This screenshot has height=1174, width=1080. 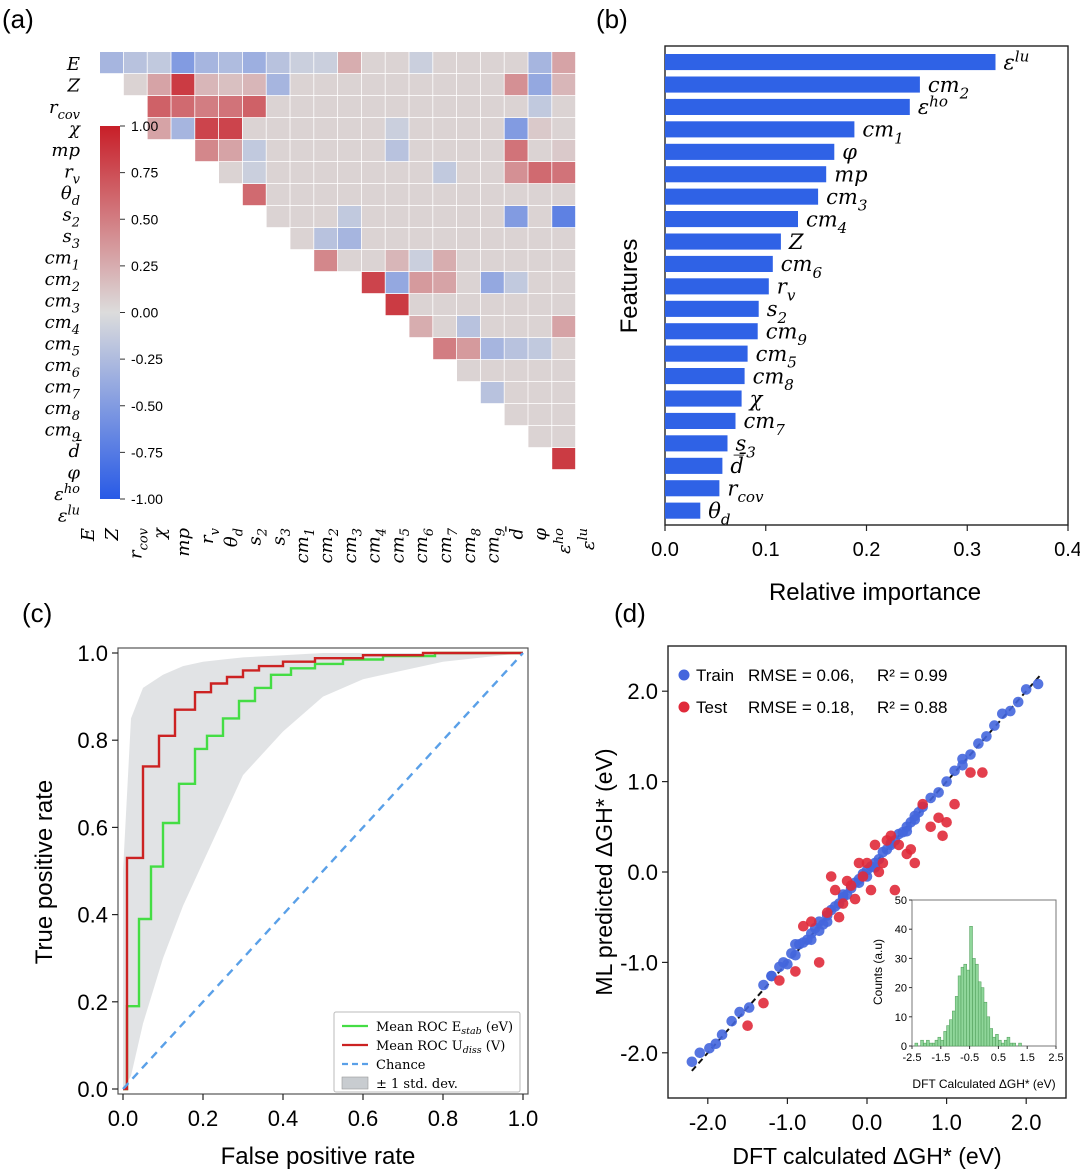 What do you see at coordinates (92, 1002) in the screenshot?
I see `roc-y-tick-label: 0.2` at bounding box center [92, 1002].